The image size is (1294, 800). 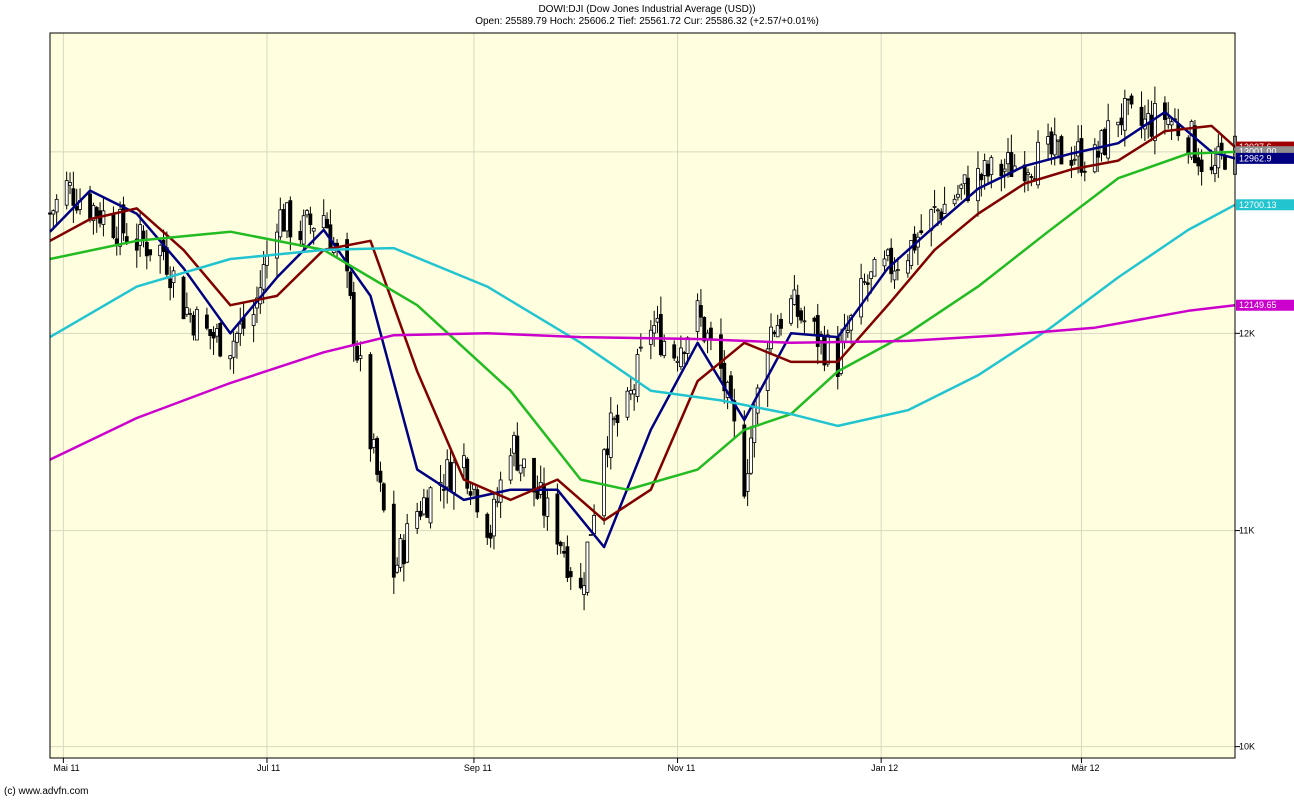 I want to click on x-tick-label: Jan 12, so click(x=884, y=768).